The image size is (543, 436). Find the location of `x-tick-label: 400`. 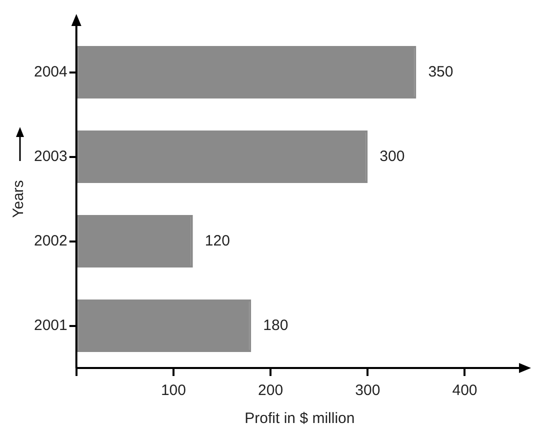

x-tick-label: 400 is located at coordinates (465, 391).